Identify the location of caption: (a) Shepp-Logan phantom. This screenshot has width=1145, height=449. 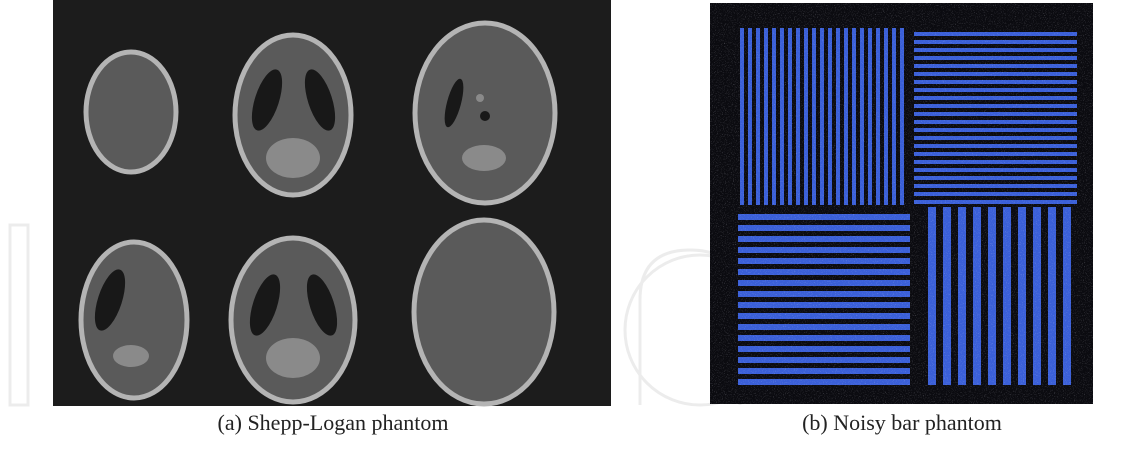
(333, 422).